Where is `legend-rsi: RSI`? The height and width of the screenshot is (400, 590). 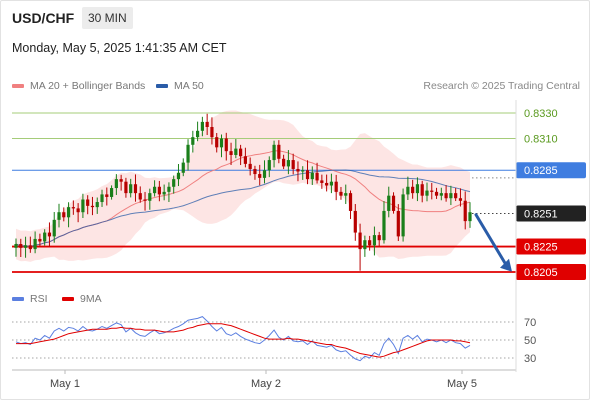
legend-rsi: RSI is located at coordinates (30, 299).